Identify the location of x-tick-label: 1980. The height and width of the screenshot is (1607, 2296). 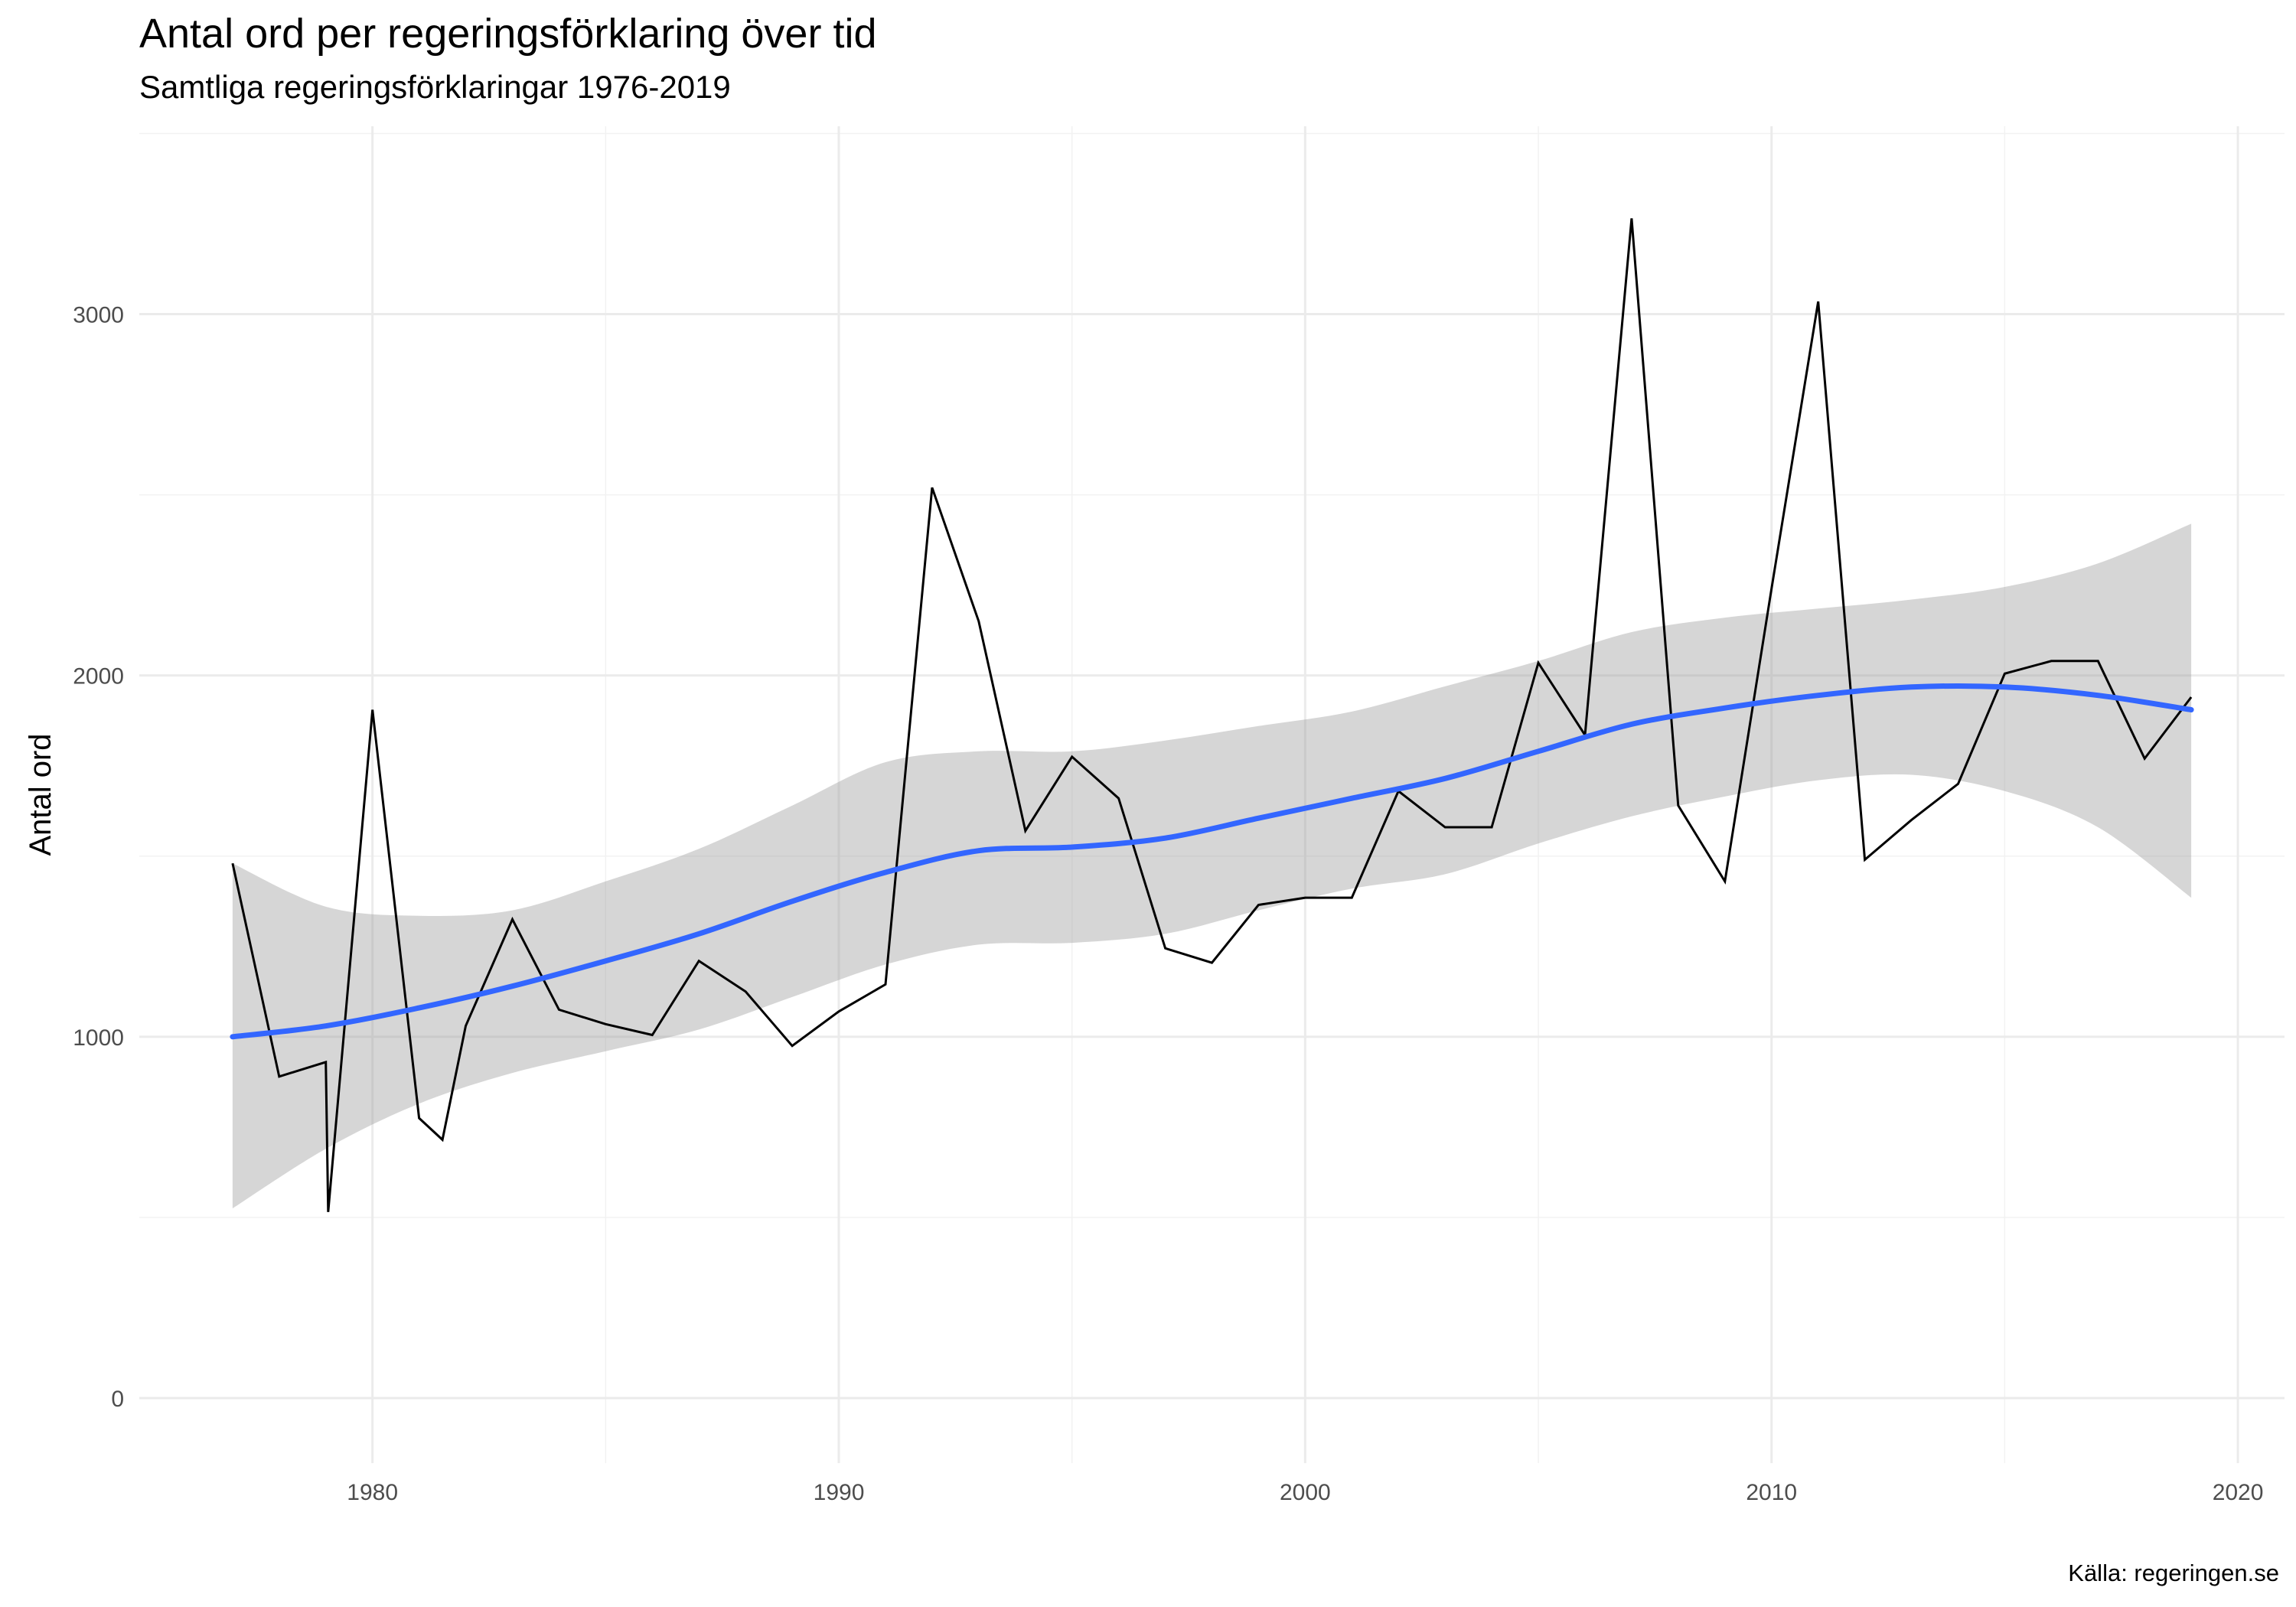
(372, 1492).